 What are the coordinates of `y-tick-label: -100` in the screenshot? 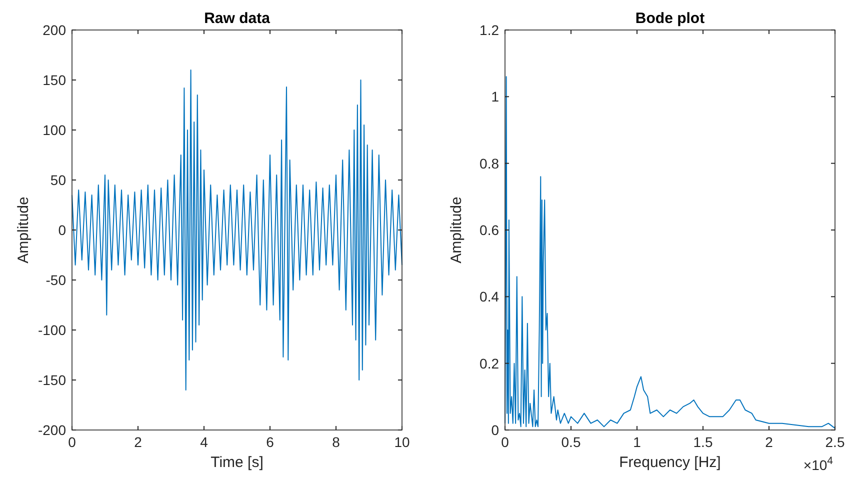 It's located at (52, 330).